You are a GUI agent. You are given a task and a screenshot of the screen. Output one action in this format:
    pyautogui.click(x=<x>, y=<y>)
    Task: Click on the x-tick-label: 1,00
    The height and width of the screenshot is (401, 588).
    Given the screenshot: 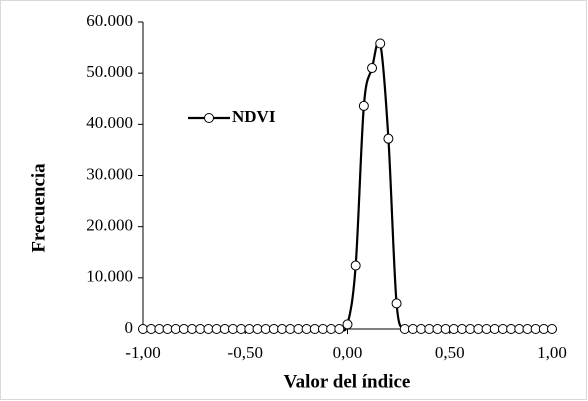 What is the action you would take?
    pyautogui.click(x=552, y=352)
    